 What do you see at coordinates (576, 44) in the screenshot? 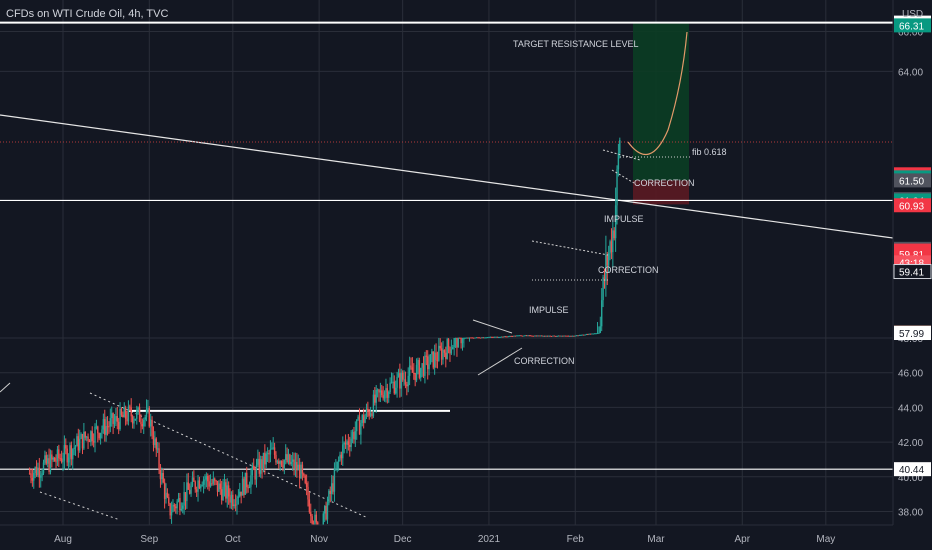
I see `annotation-label: TARGET RESISTANCE LEVEL` at bounding box center [576, 44].